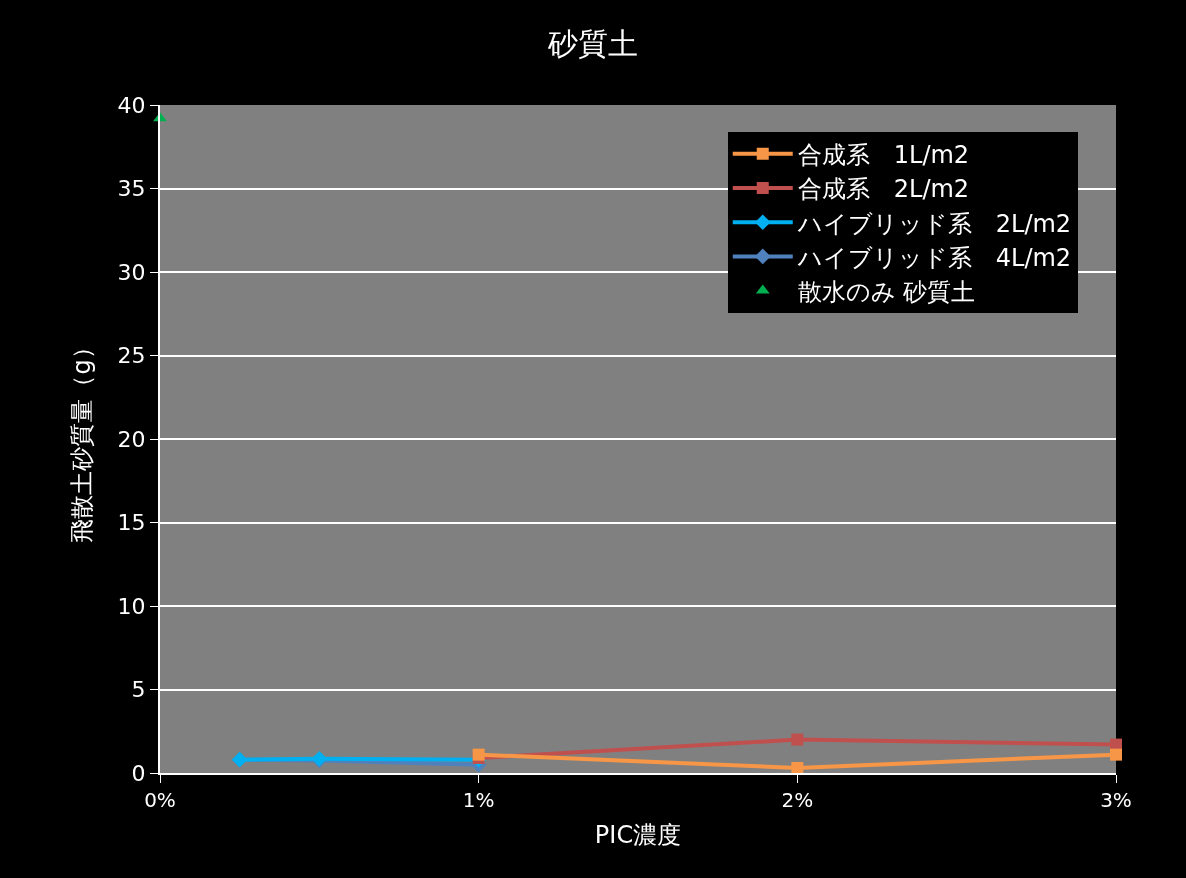  Describe the element at coordinates (883, 155) in the screenshot. I see `legend-label: 合成系 1L/m2` at that location.